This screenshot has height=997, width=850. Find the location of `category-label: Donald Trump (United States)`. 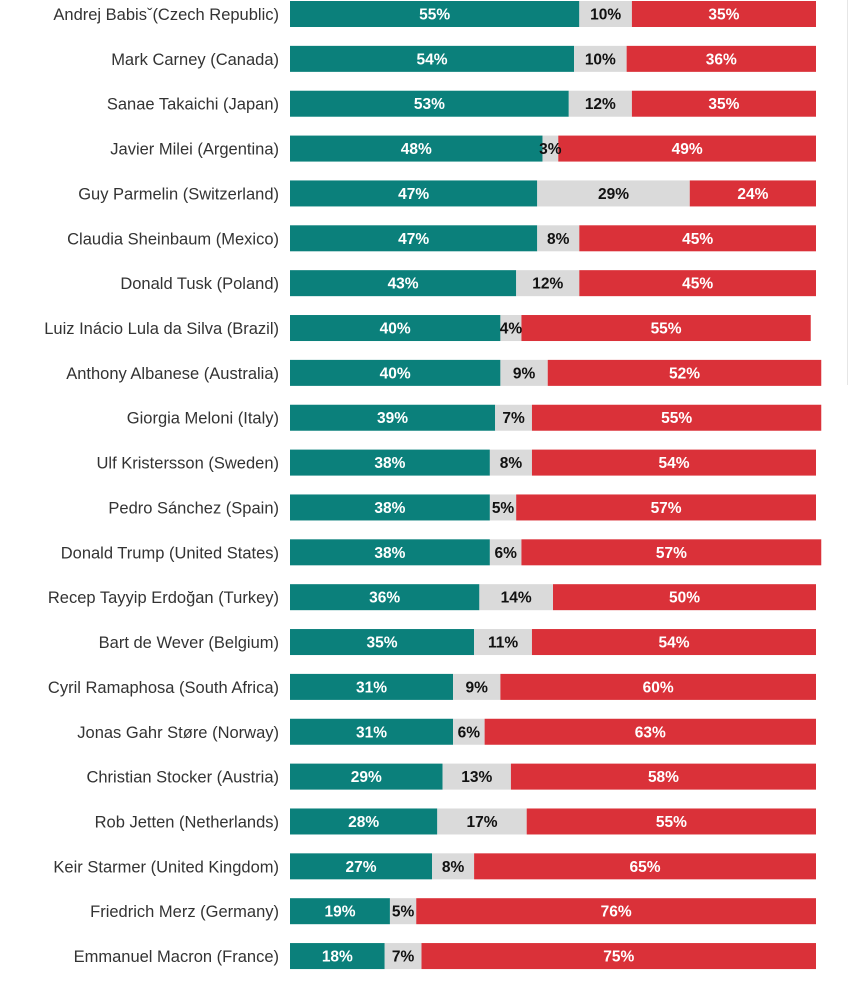

category-label: Donald Trump (United States) is located at coordinates (170, 553).